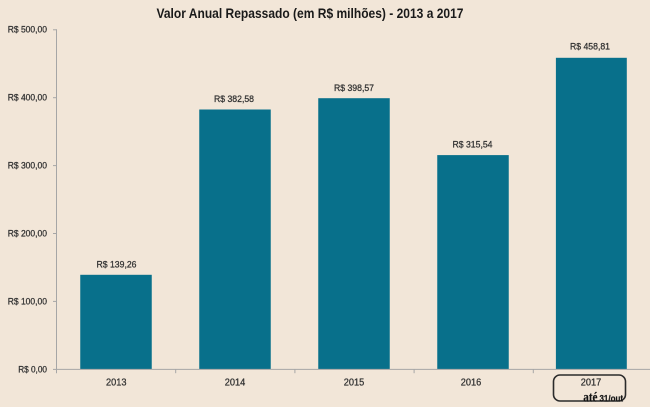 Image resolution: width=650 pixels, height=407 pixels. I want to click on svg-text: R$ 100,00, so click(27, 301).